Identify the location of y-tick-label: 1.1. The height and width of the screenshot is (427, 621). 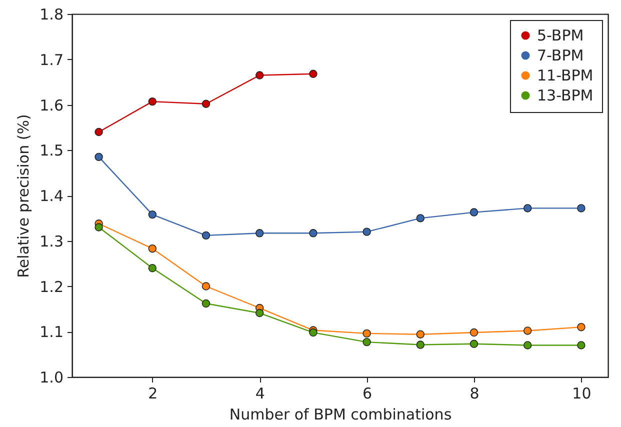
(52, 332).